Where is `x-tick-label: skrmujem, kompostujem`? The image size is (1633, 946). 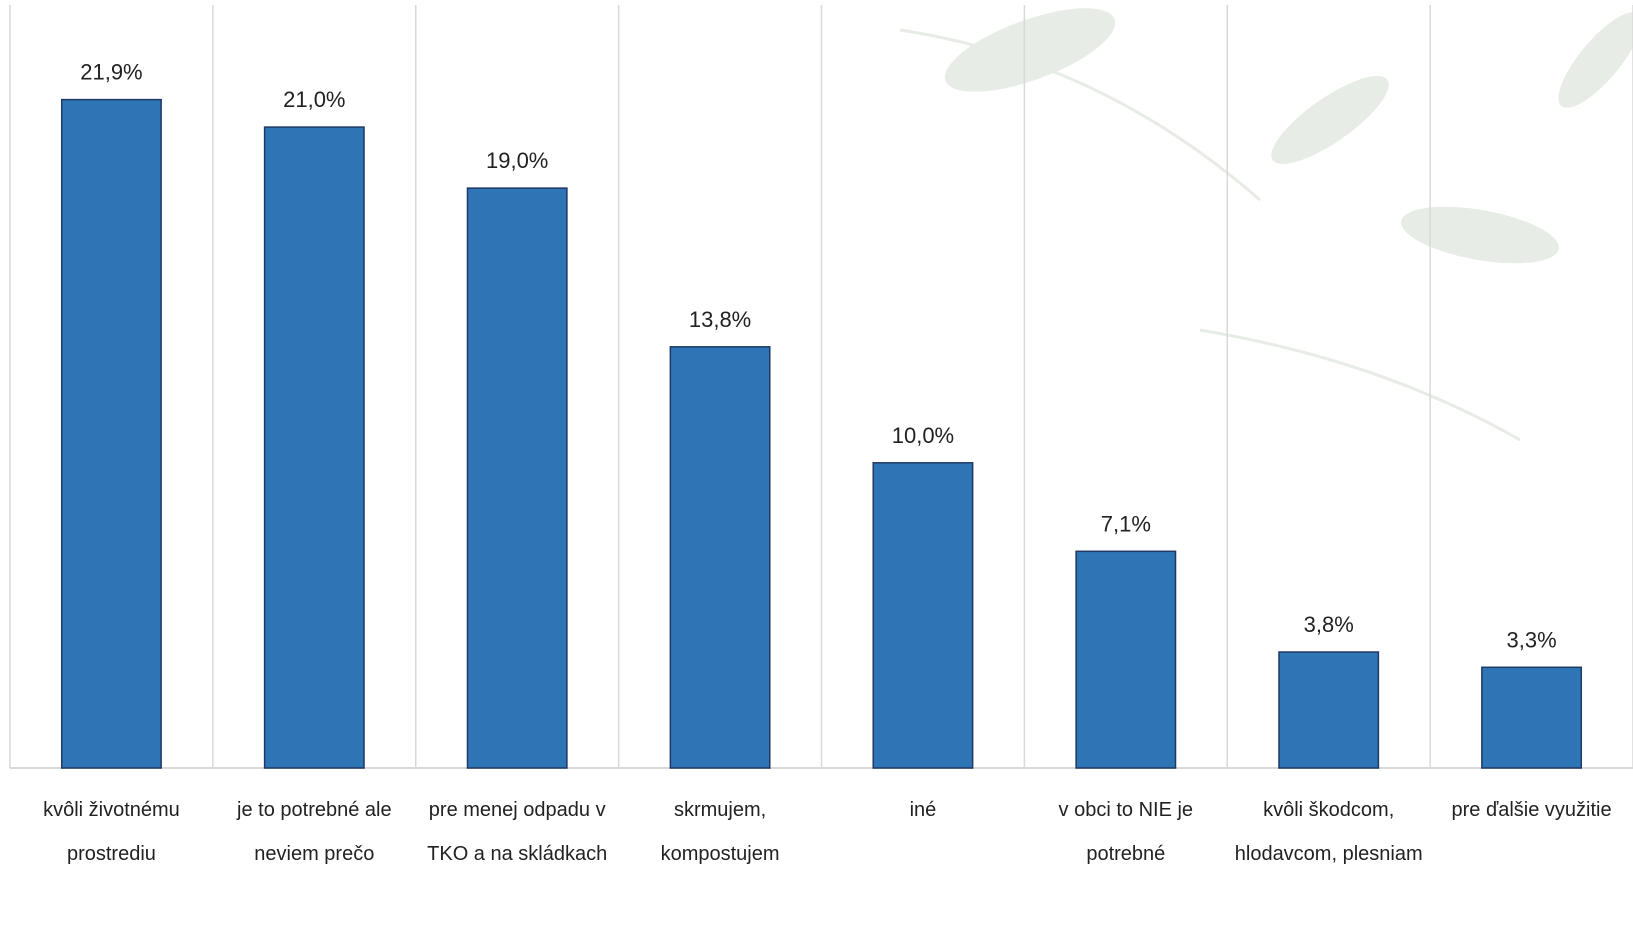 x-tick-label: skrmujem, kompostujem is located at coordinates (720, 832).